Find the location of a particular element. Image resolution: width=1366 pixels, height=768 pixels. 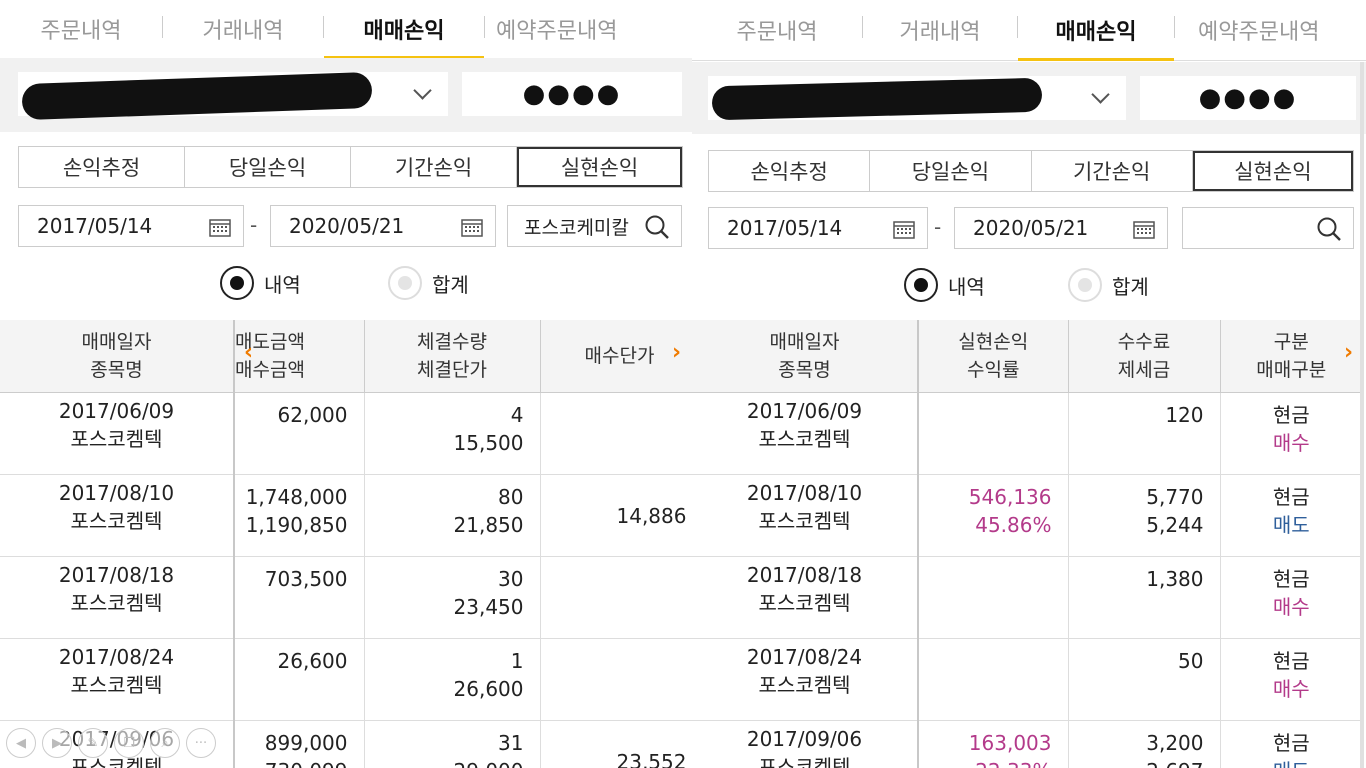

cell-amount: 703,500 is located at coordinates (299, 597).